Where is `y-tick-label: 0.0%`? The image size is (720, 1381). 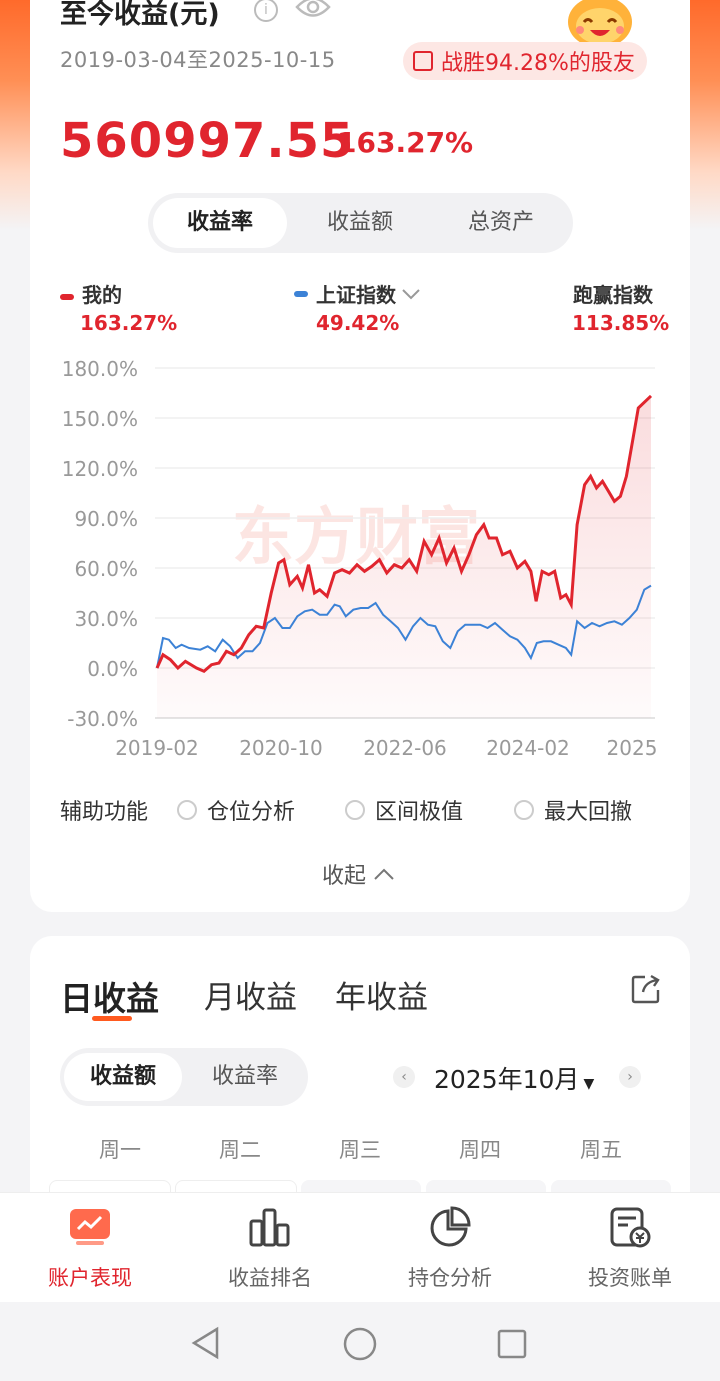
y-tick-label: 0.0% is located at coordinates (112, 669).